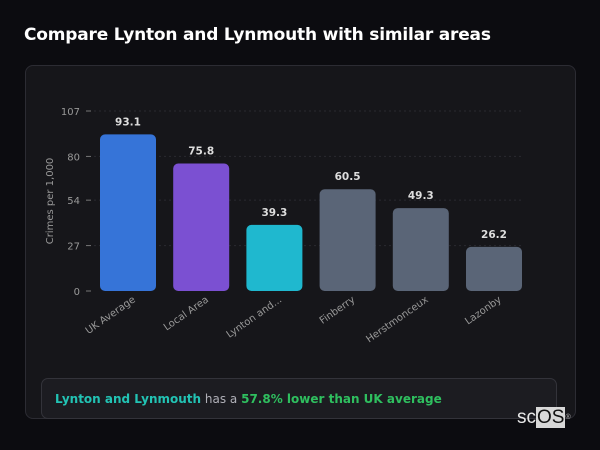 The image size is (600, 450). I want to click on scos-logo: scOS®, so click(544, 417).